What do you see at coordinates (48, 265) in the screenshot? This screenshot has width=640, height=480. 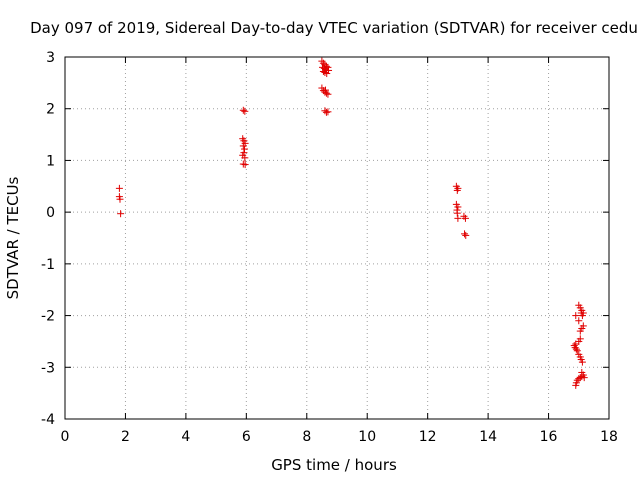 I see `y-tick-label: -1` at bounding box center [48, 265].